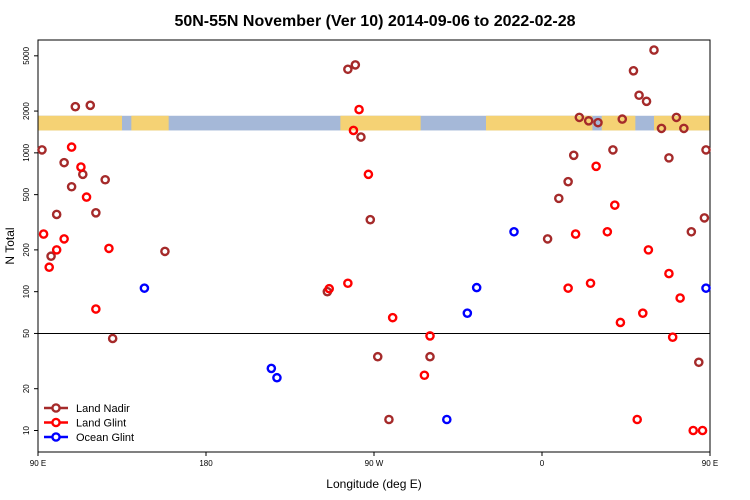 This screenshot has height=500, width=750. I want to click on y-tick-label: 500, so click(26, 194).